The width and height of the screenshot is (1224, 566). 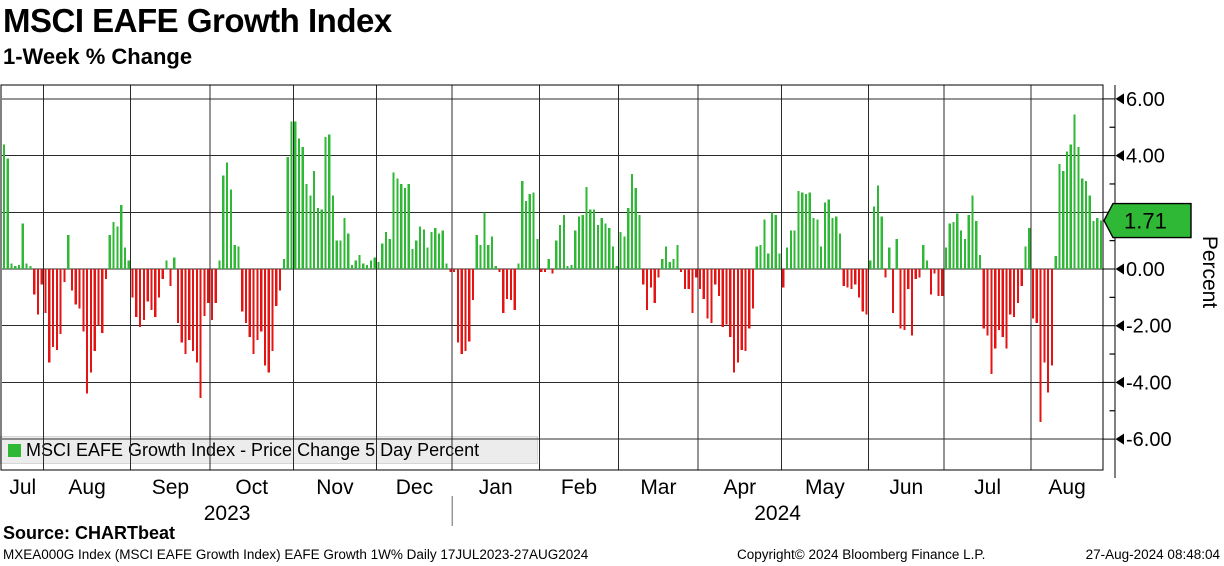 I want to click on y-tick-label: -2.00, so click(x=1149, y=327).